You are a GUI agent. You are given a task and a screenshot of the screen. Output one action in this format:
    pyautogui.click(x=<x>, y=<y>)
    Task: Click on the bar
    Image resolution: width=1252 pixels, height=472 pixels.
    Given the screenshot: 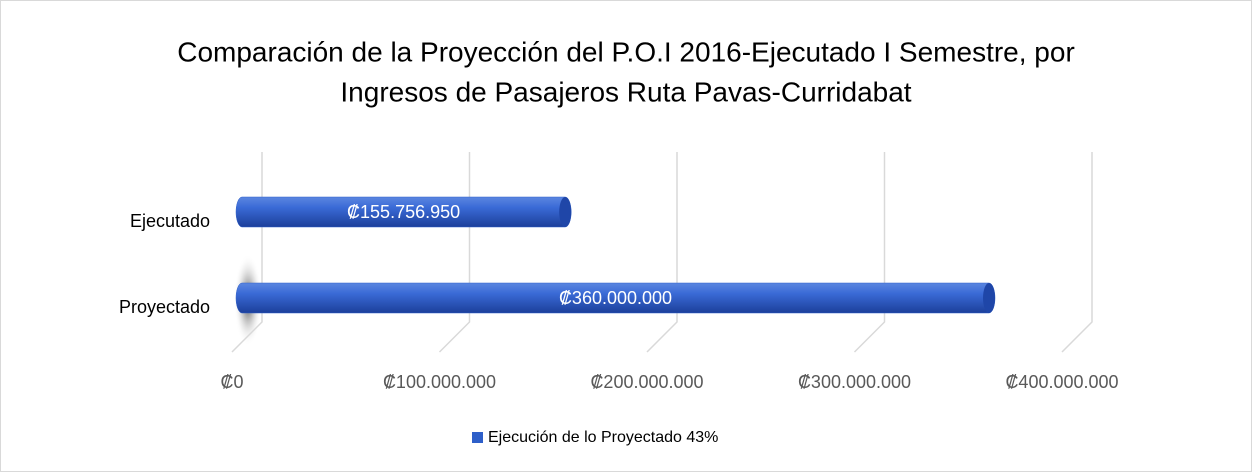 What is the action you would take?
    pyautogui.click(x=403, y=212)
    